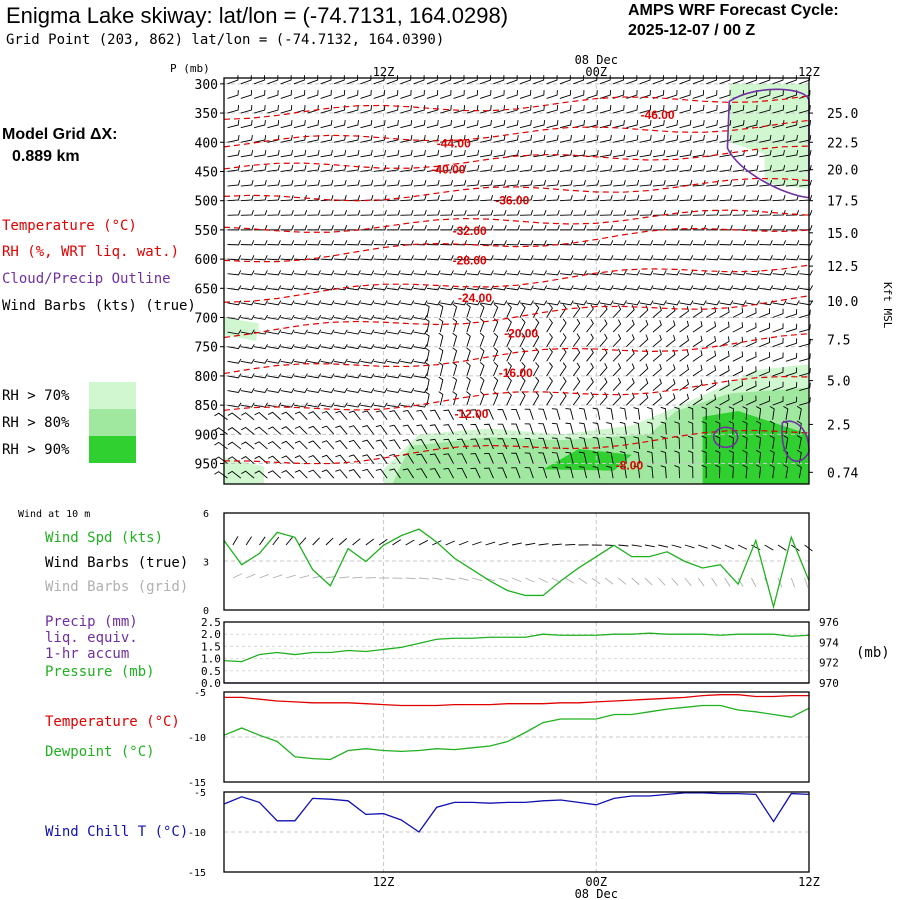  Describe the element at coordinates (206, 172) in the screenshot. I see `pressure-tick-label: 450` at that location.